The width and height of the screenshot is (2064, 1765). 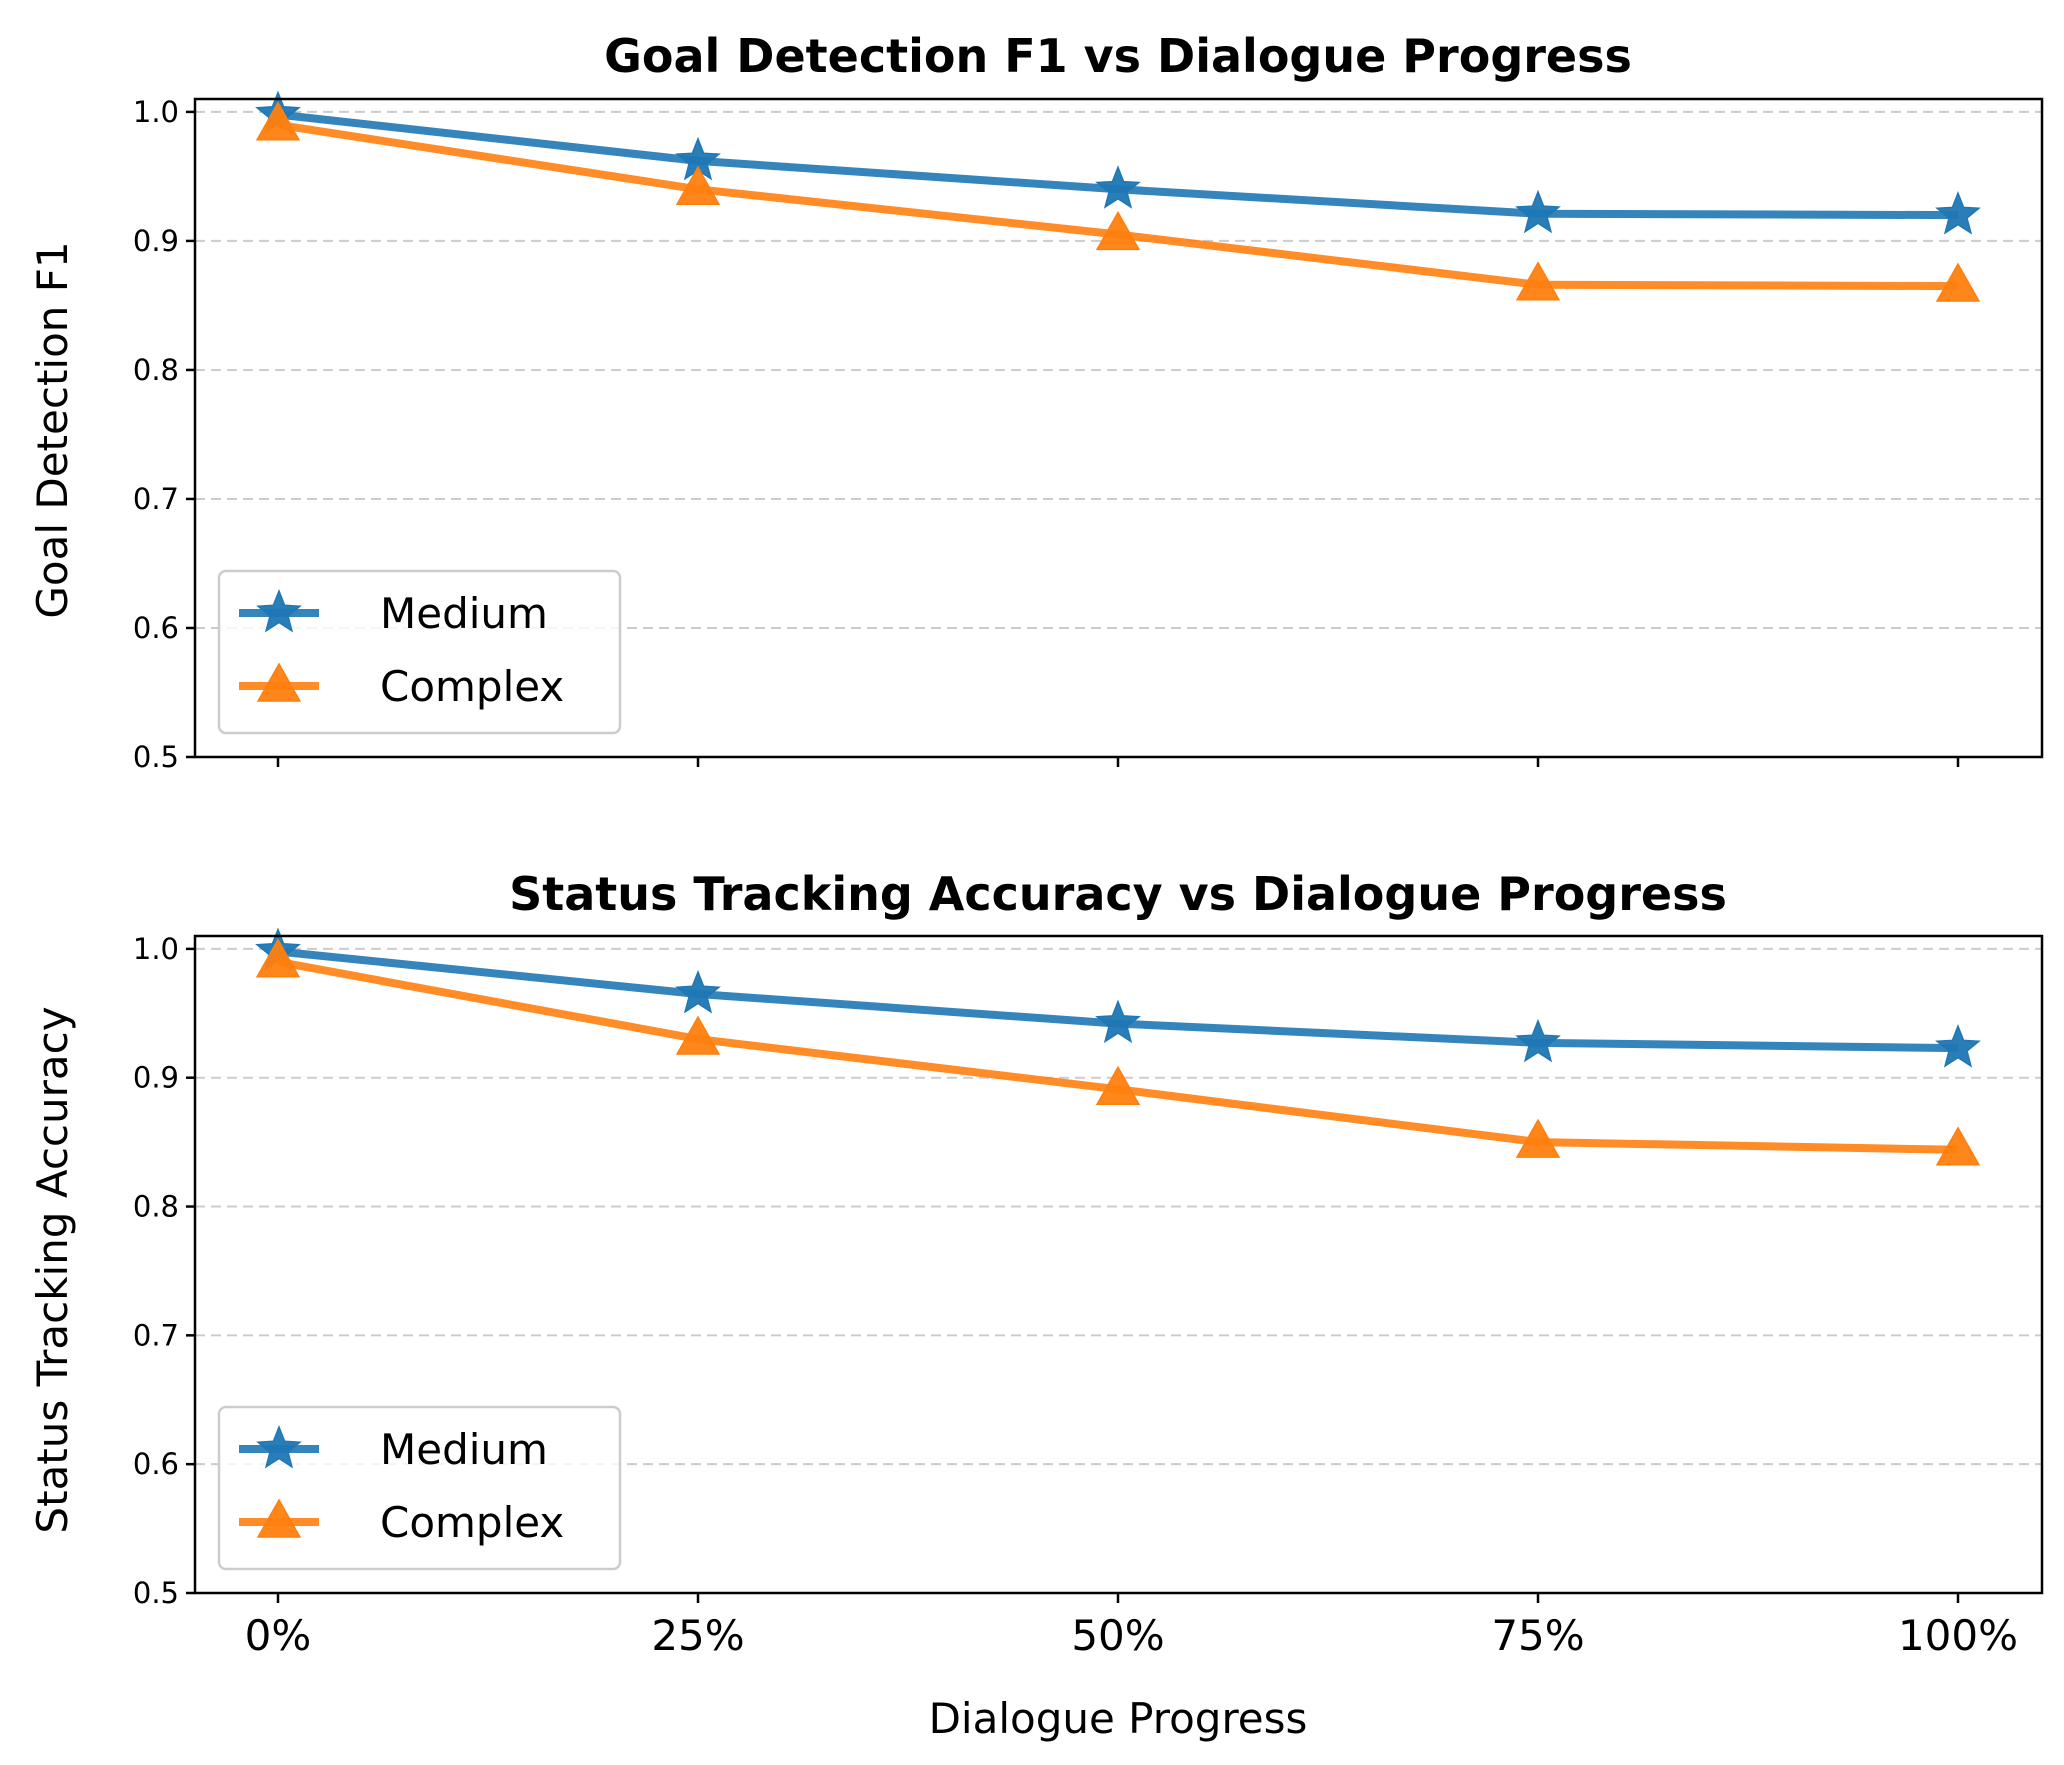 I want to click on x-tick-label: 0%, so click(x=278, y=1635).